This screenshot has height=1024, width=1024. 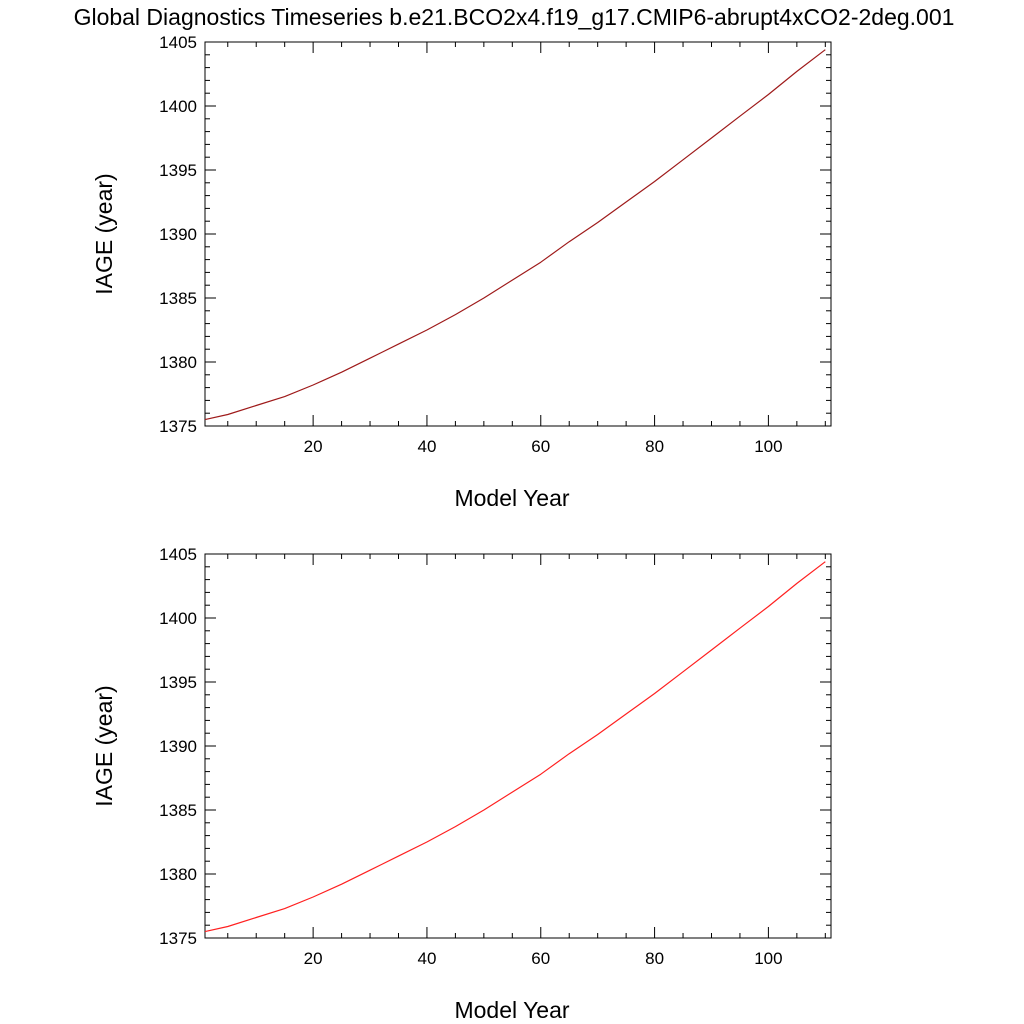 I want to click on chart-top-y-tick-label: 1390, so click(x=178, y=234).